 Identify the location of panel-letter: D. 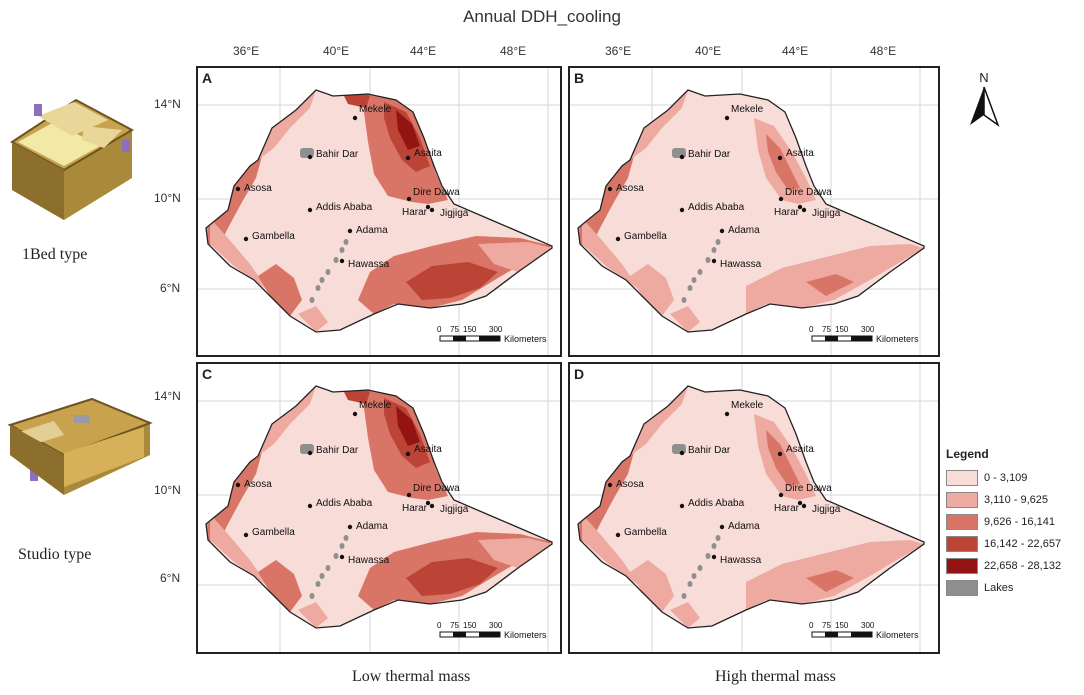
(579, 374).